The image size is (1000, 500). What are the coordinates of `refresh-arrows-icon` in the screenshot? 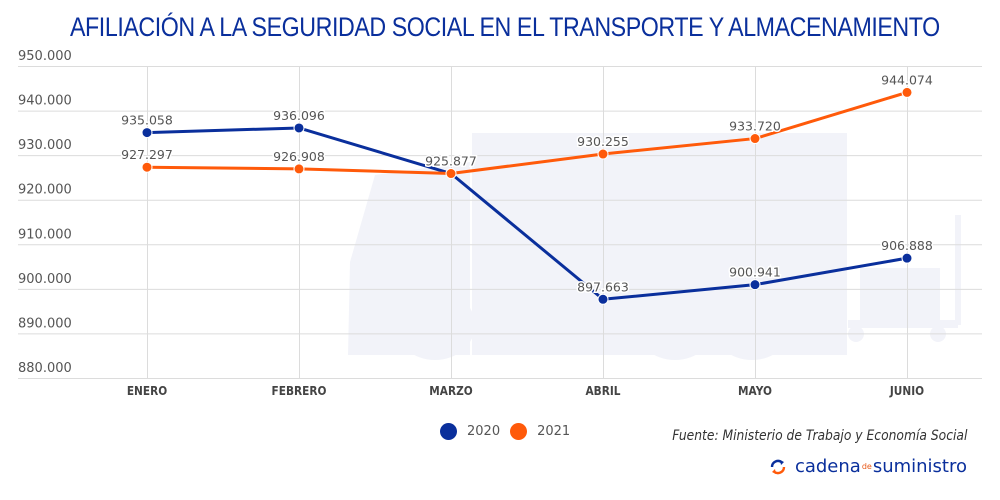 It's located at (778, 466).